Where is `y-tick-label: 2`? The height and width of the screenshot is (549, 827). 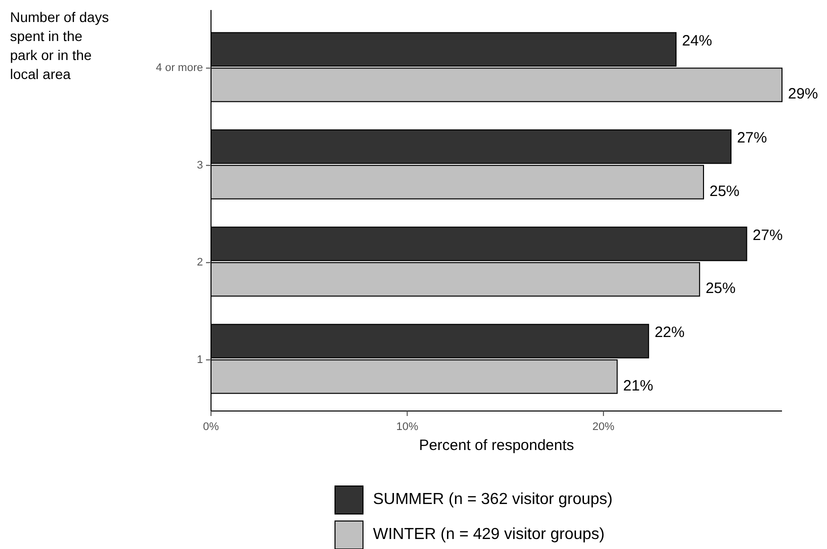
y-tick-label: 2 is located at coordinates (199, 262).